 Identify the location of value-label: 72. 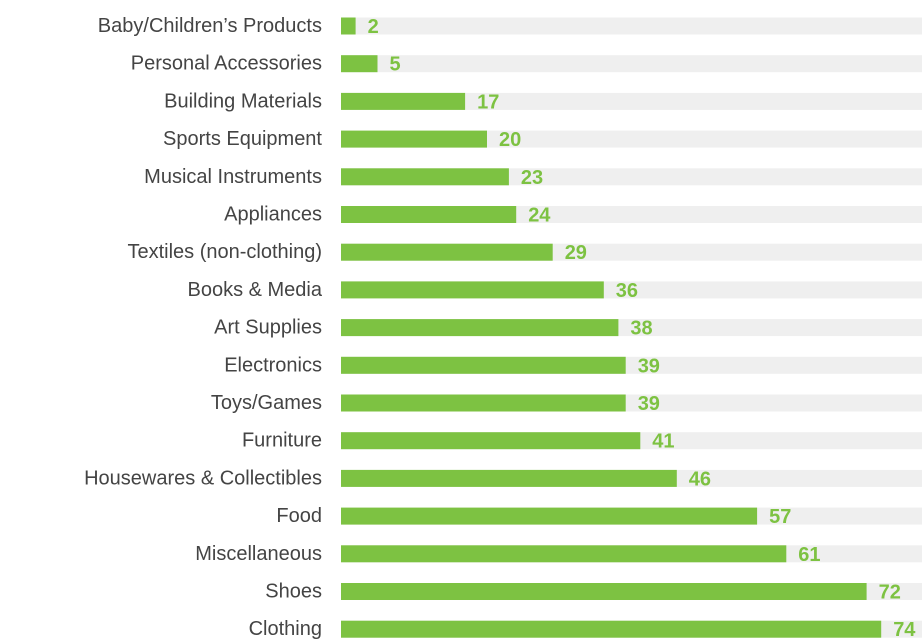
(890, 593).